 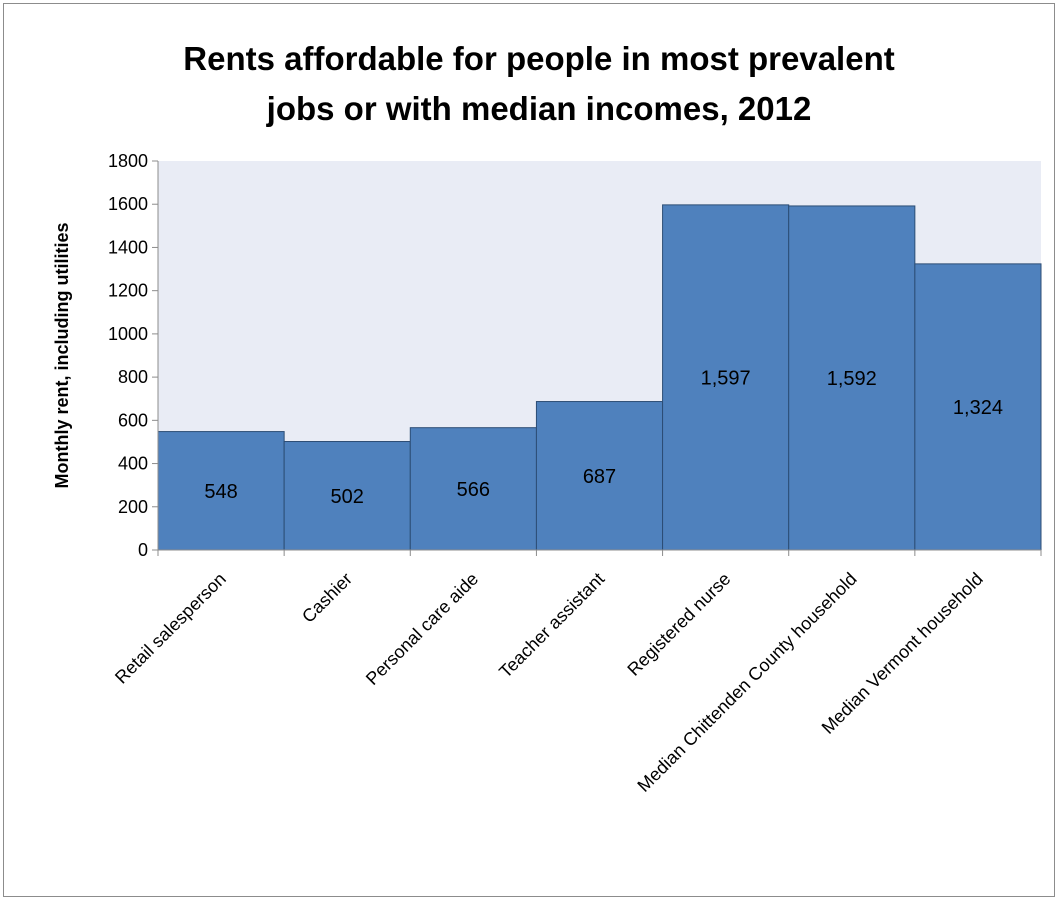 I want to click on y-tick-label-800: 800, so click(x=133, y=377).